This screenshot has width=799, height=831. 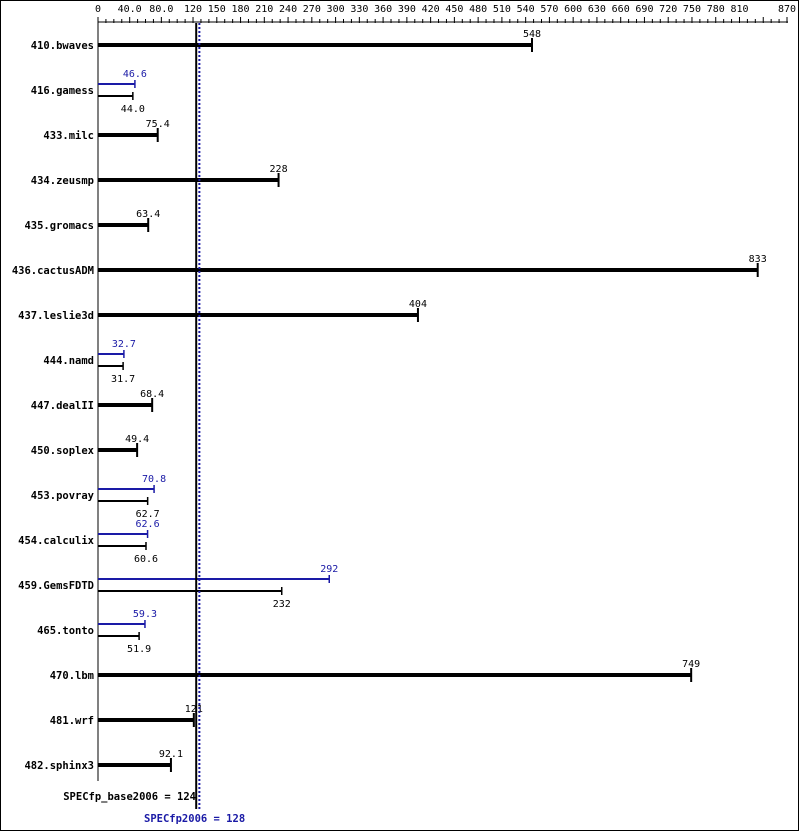 What do you see at coordinates (137, 439) in the screenshot?
I see `base-value-label: 49.4` at bounding box center [137, 439].